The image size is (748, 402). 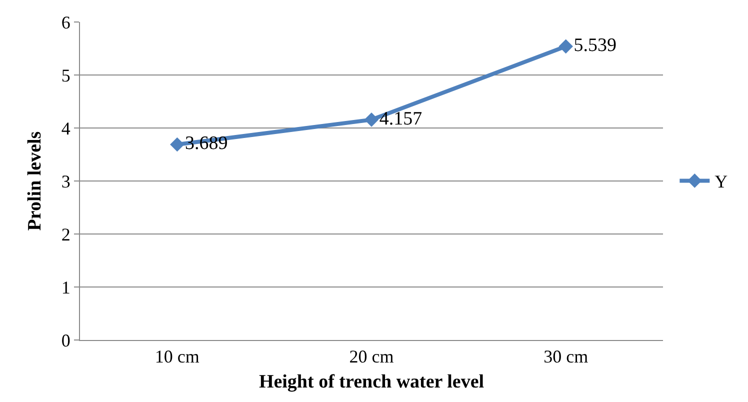 What do you see at coordinates (566, 356) in the screenshot?
I see `x-tick-label: 30 cm` at bounding box center [566, 356].